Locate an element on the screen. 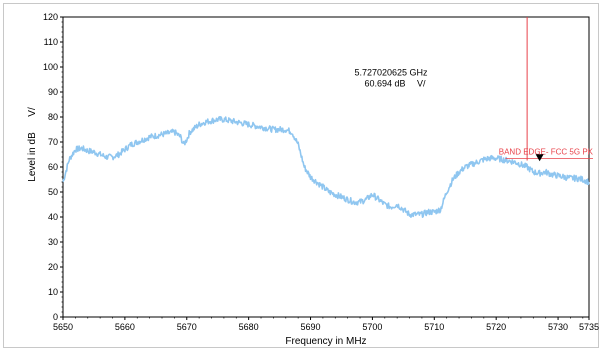 This screenshot has width=603, height=352. y-tick-label: 30 is located at coordinates (53, 242).